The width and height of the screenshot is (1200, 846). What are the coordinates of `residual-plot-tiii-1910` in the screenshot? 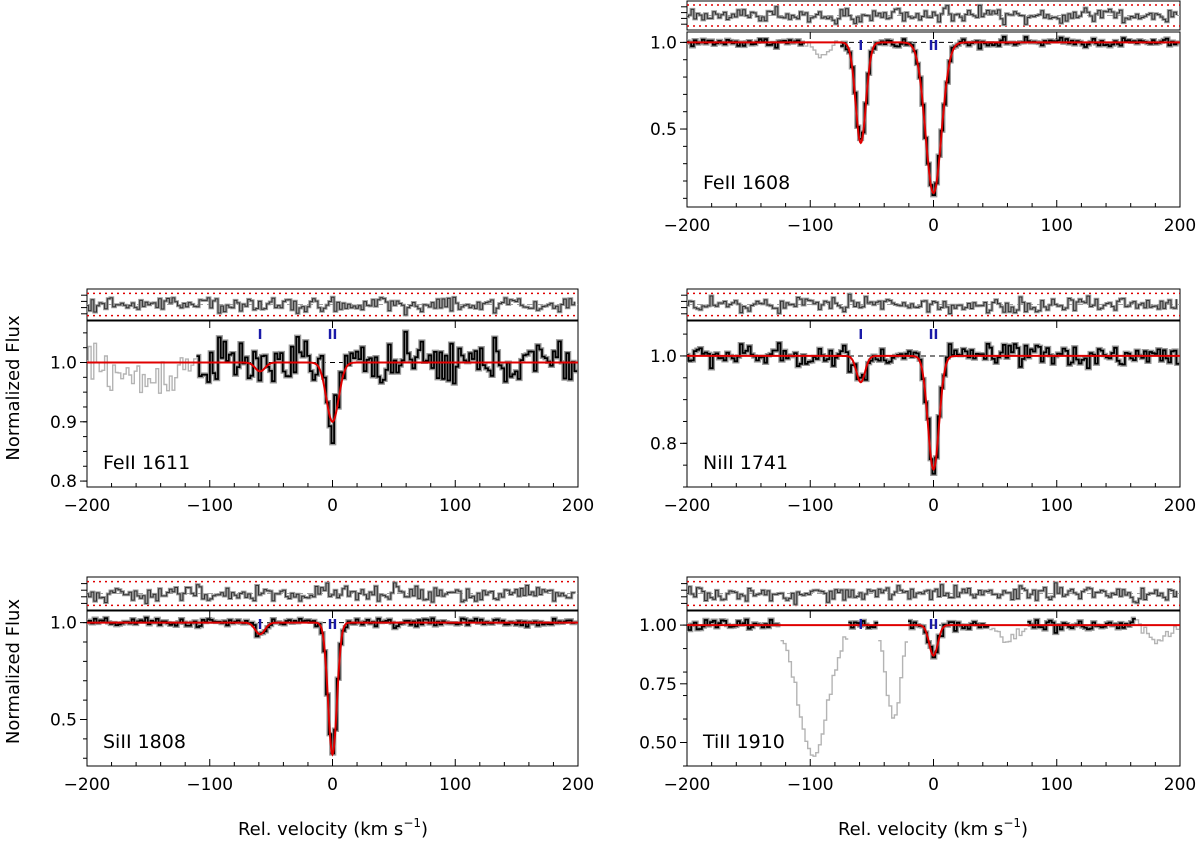 It's located at (933, 593).